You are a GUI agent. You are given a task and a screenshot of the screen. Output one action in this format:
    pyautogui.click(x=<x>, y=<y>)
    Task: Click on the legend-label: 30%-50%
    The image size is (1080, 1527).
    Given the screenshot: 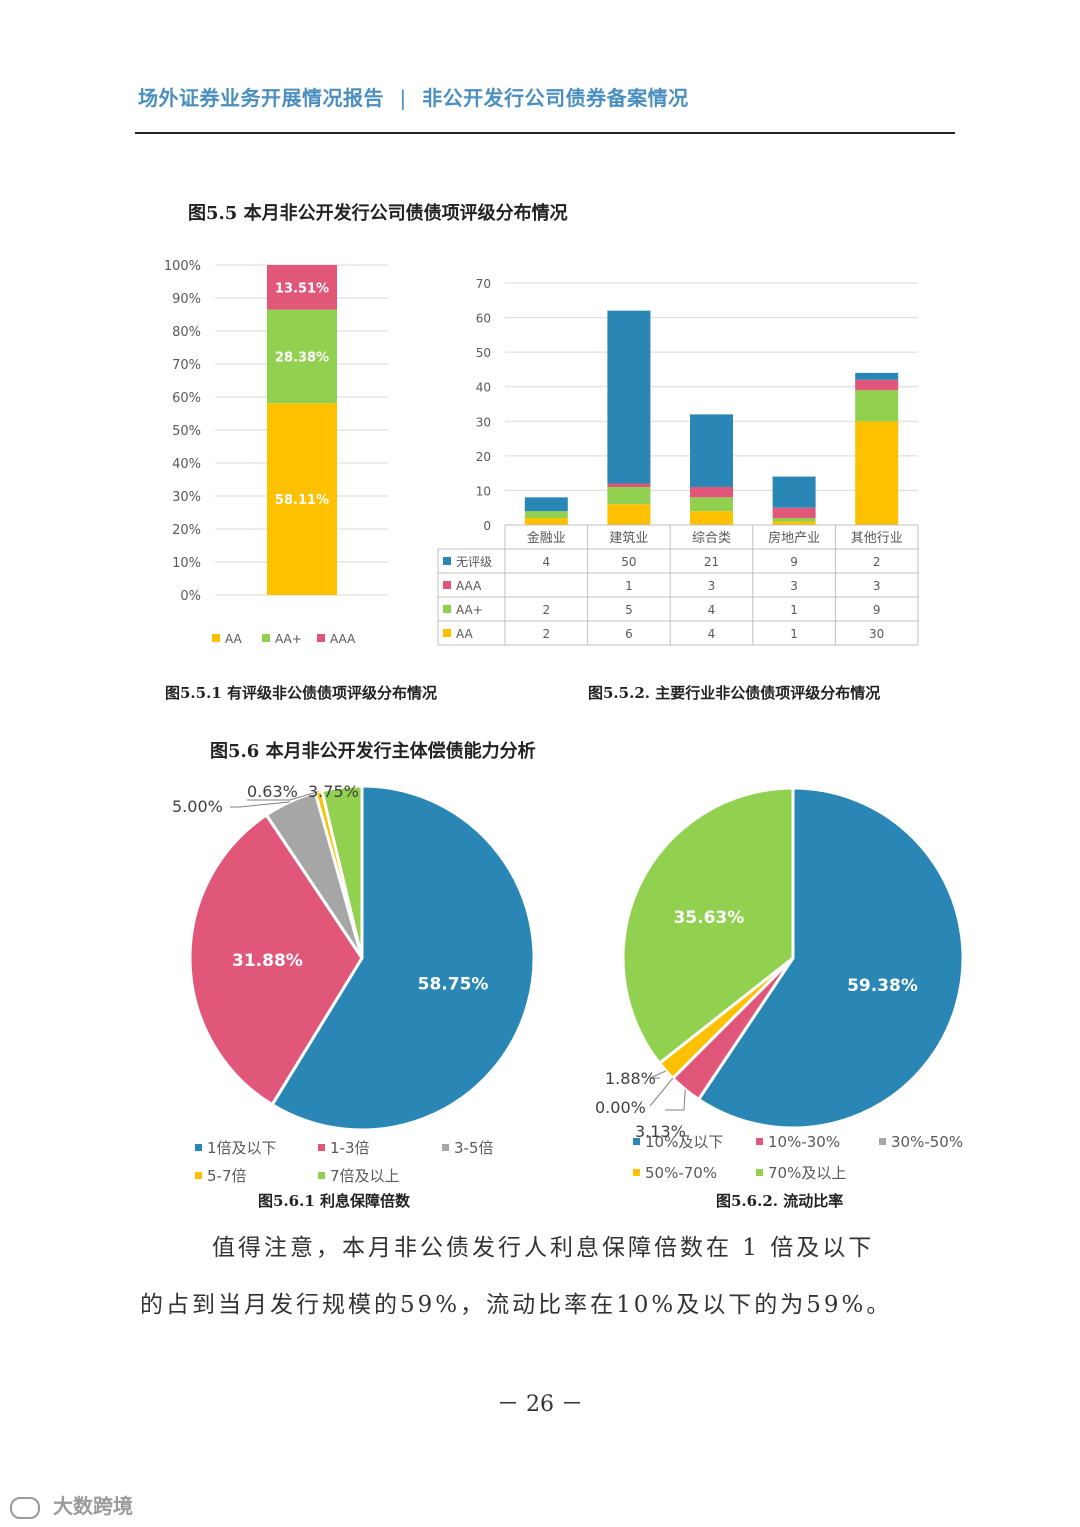 What is the action you would take?
    pyautogui.click(x=927, y=1142)
    